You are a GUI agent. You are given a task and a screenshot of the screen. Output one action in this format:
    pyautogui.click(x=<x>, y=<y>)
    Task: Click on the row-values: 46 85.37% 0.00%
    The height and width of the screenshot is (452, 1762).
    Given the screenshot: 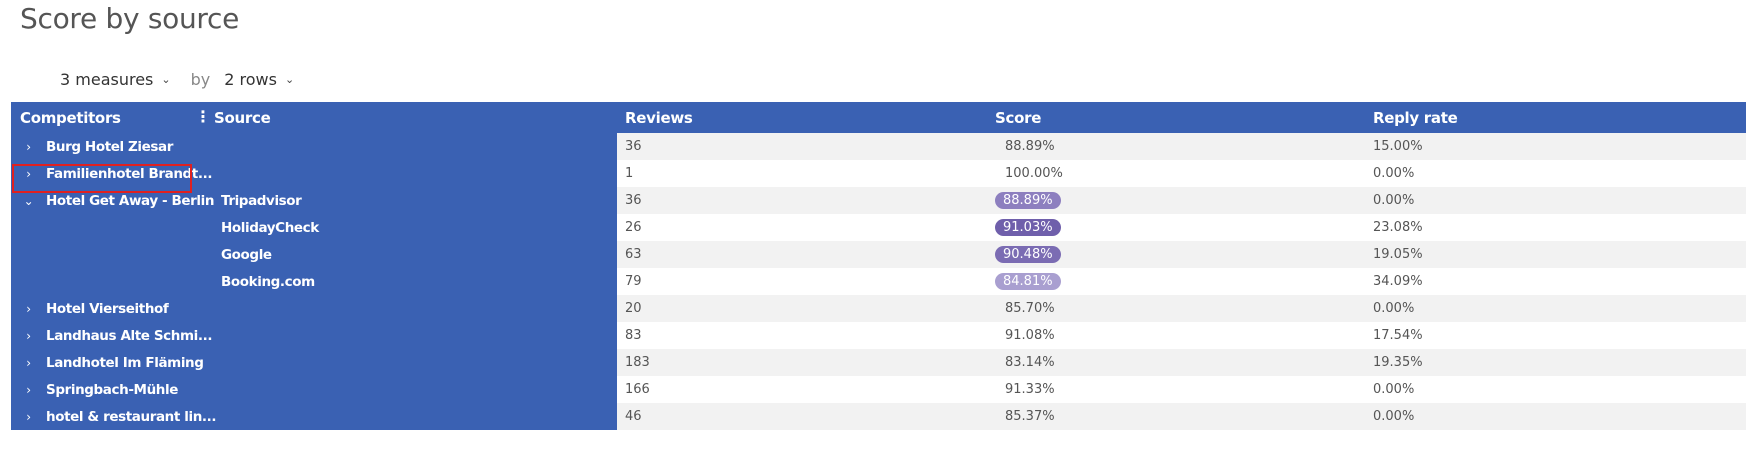 What is the action you would take?
    pyautogui.click(x=1181, y=416)
    